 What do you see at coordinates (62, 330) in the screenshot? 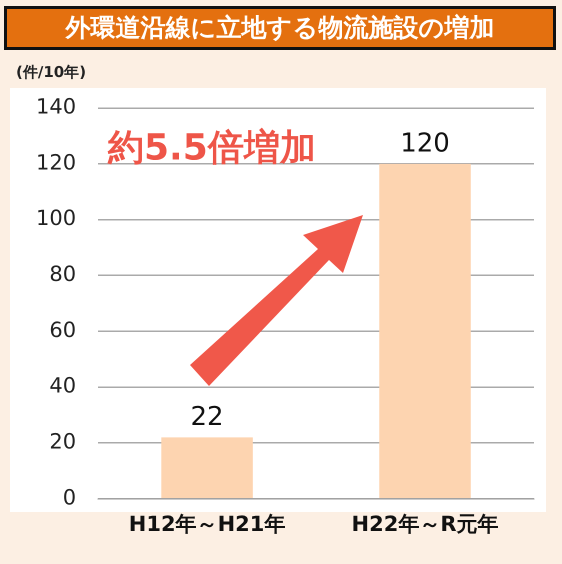
I see `y-tick-label: 60` at bounding box center [62, 330].